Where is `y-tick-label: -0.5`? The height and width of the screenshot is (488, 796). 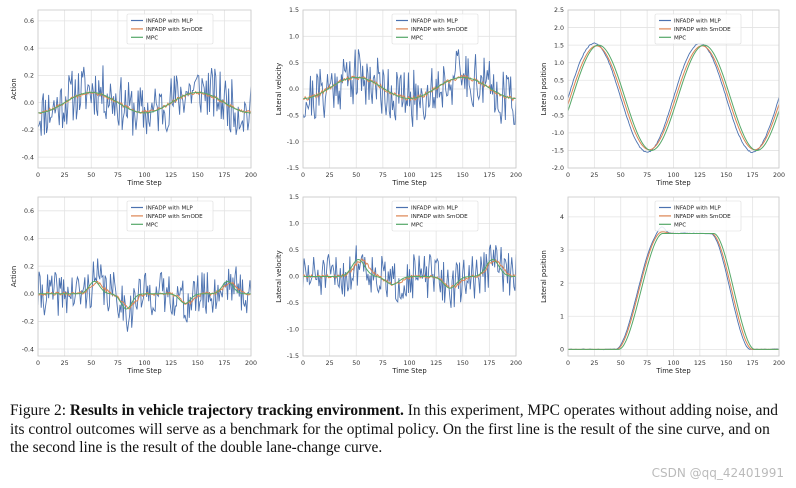 y-tick-label: -0.5 is located at coordinates (293, 116).